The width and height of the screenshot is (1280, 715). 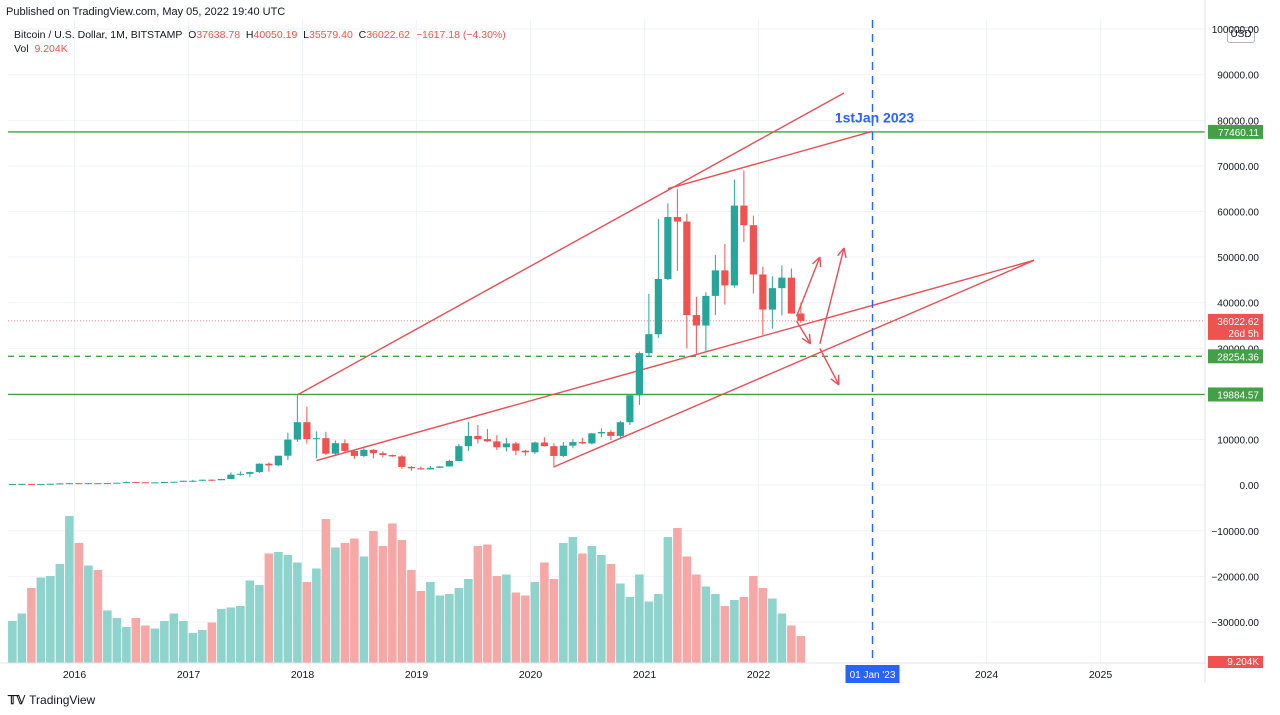 What do you see at coordinates (770, 160) in the screenshot?
I see `trendline` at bounding box center [770, 160].